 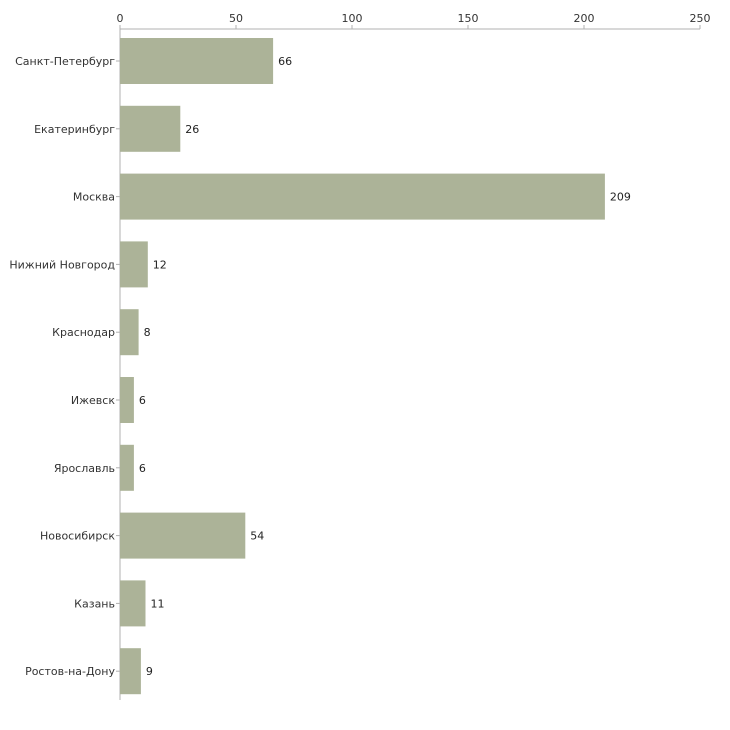 What do you see at coordinates (149, 671) in the screenshot?
I see `data-label: 9` at bounding box center [149, 671].